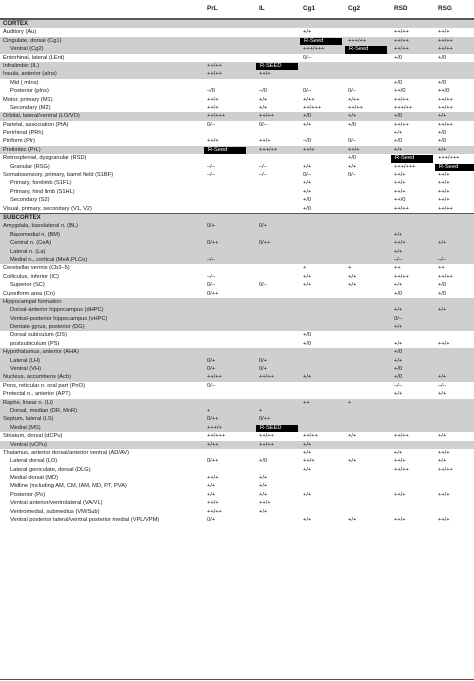  What do you see at coordinates (34, 461) in the screenshot?
I see `region-label: Lateral dorsal (LD)` at bounding box center [34, 461].